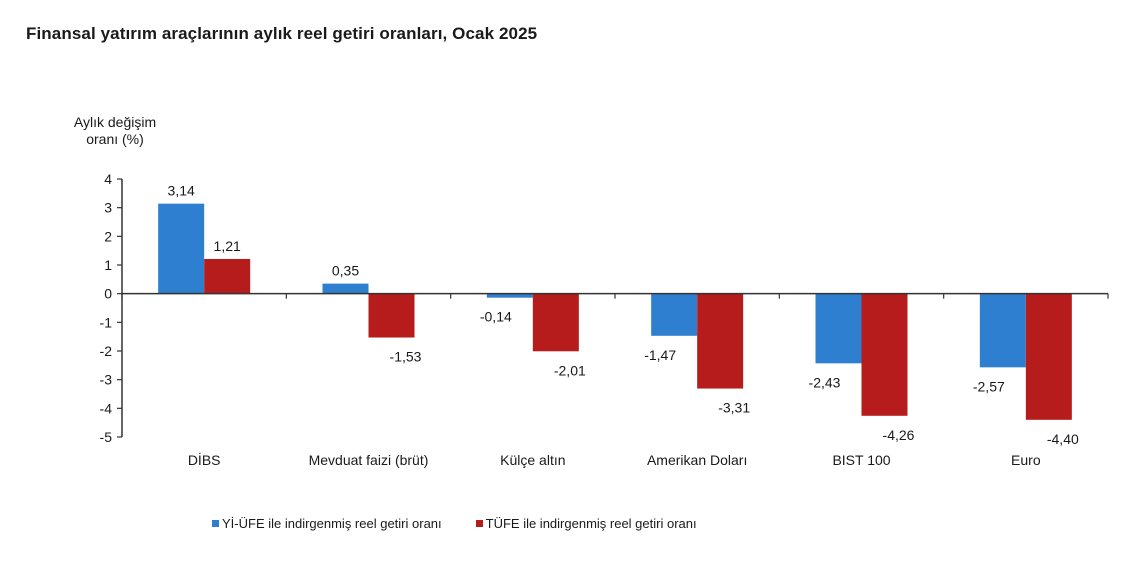 This screenshot has height=570, width=1140. Describe the element at coordinates (115, 139) in the screenshot. I see `y-axis-label-line2: oranı (%)` at that location.